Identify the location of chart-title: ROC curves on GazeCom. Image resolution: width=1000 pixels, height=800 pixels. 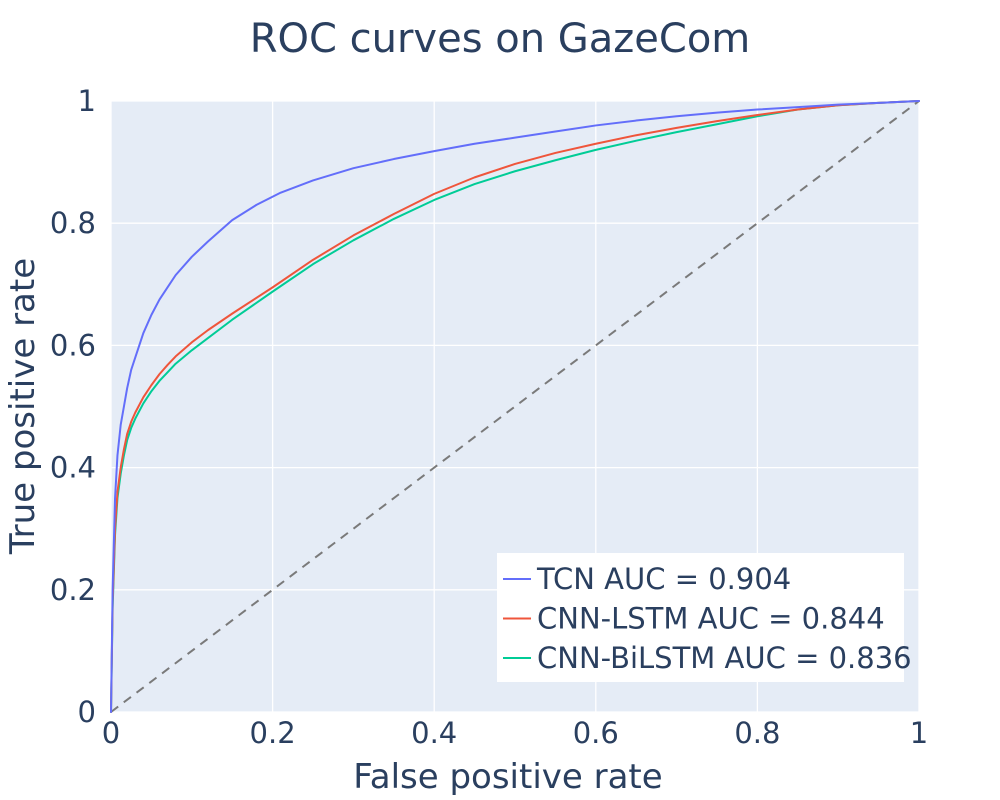
(500, 39).